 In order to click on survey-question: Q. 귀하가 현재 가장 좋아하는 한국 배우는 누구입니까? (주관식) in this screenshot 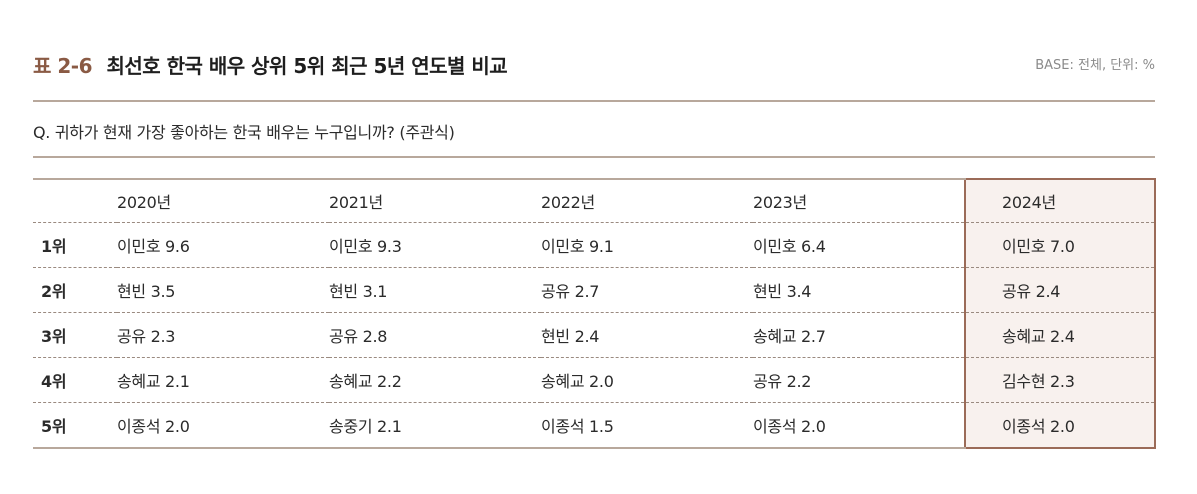, I will do `click(244, 132)`.